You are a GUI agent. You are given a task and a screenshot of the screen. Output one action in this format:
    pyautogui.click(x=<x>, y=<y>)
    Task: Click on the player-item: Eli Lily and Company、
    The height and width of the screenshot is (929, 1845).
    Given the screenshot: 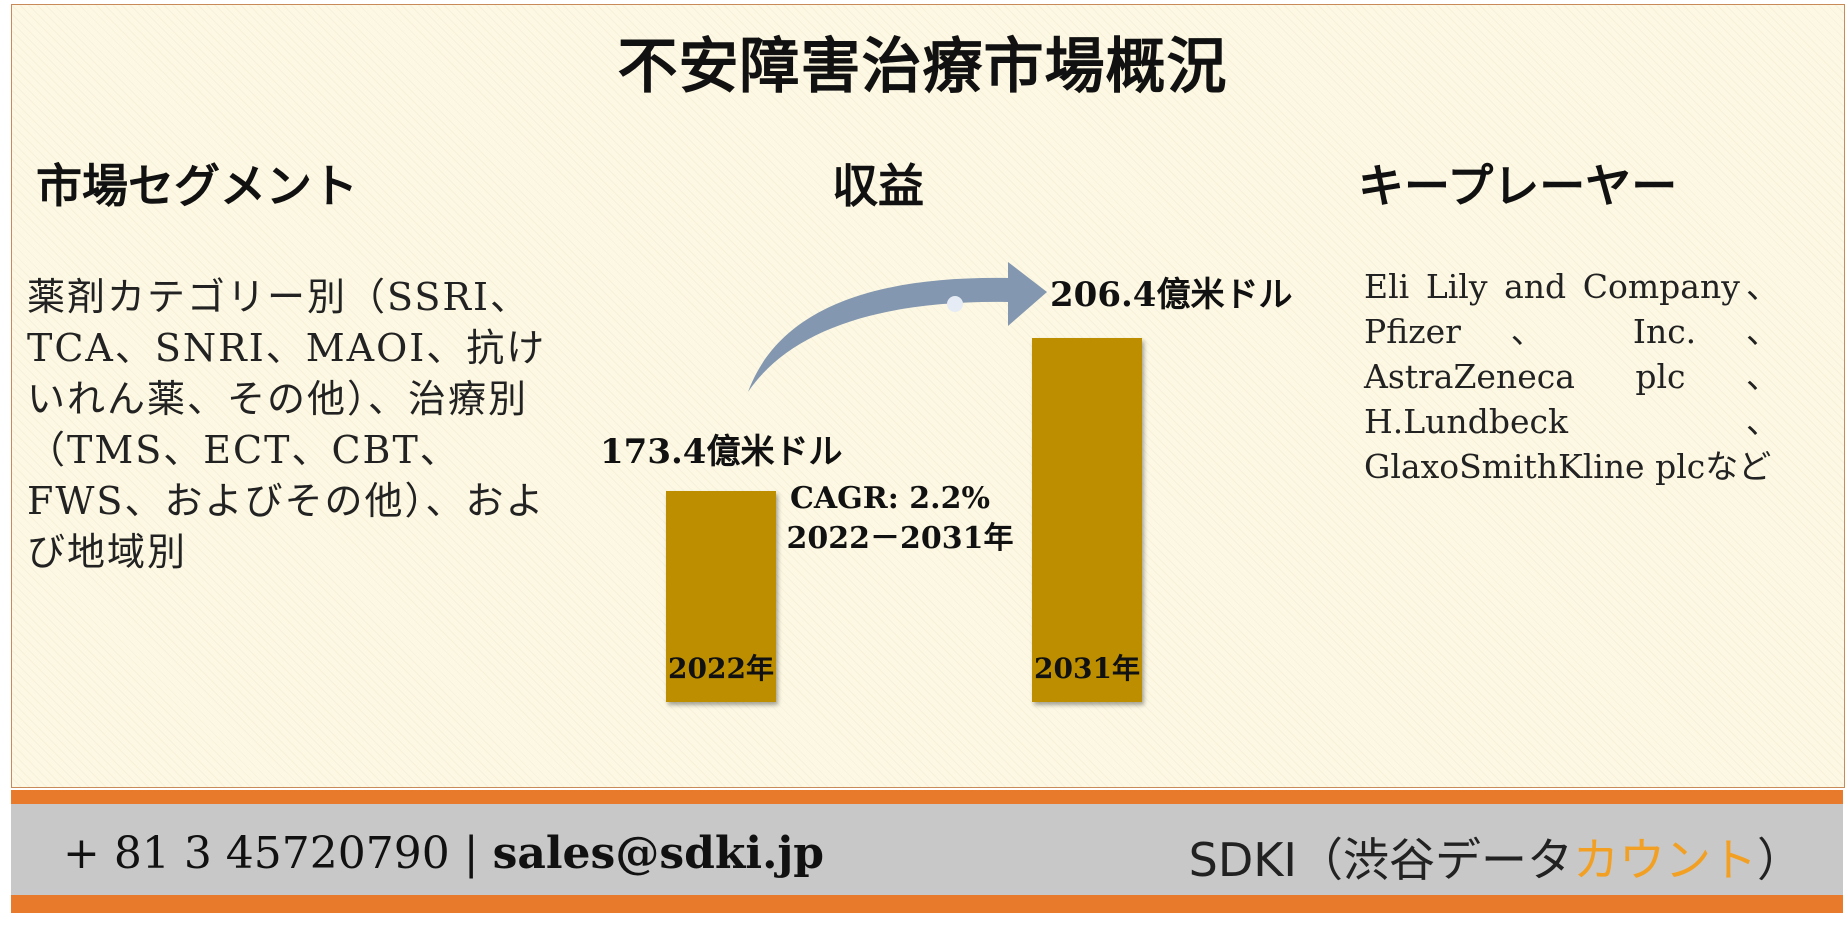 What is the action you would take?
    pyautogui.click(x=1571, y=286)
    